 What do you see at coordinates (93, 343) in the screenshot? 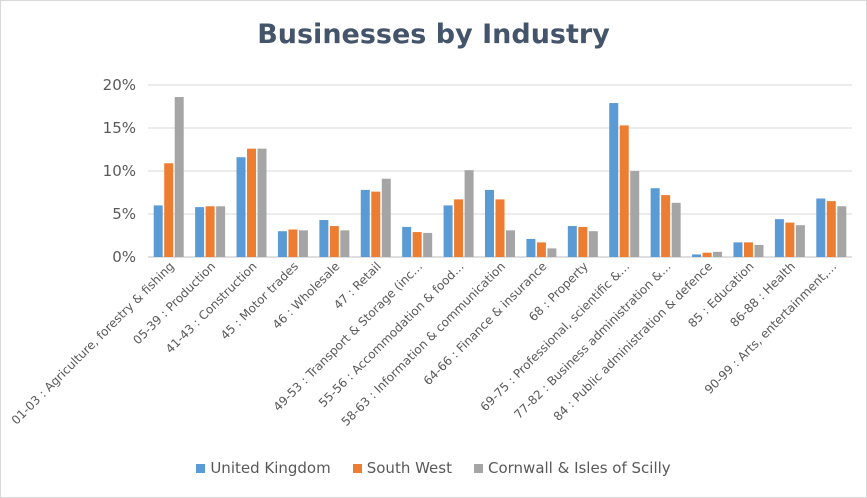
I see `category-label: 01-03 : Agriculture, forestry & fishing` at bounding box center [93, 343].